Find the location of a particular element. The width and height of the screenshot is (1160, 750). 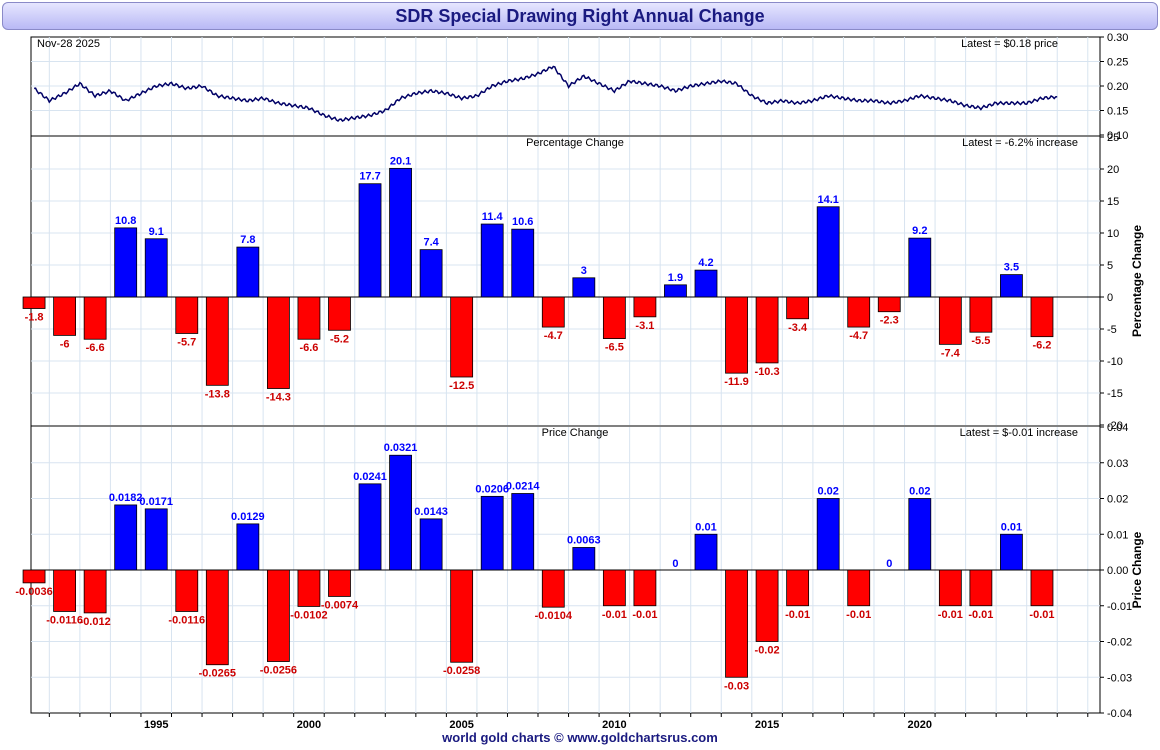

pct-data-label: -5.7 is located at coordinates (186, 342).